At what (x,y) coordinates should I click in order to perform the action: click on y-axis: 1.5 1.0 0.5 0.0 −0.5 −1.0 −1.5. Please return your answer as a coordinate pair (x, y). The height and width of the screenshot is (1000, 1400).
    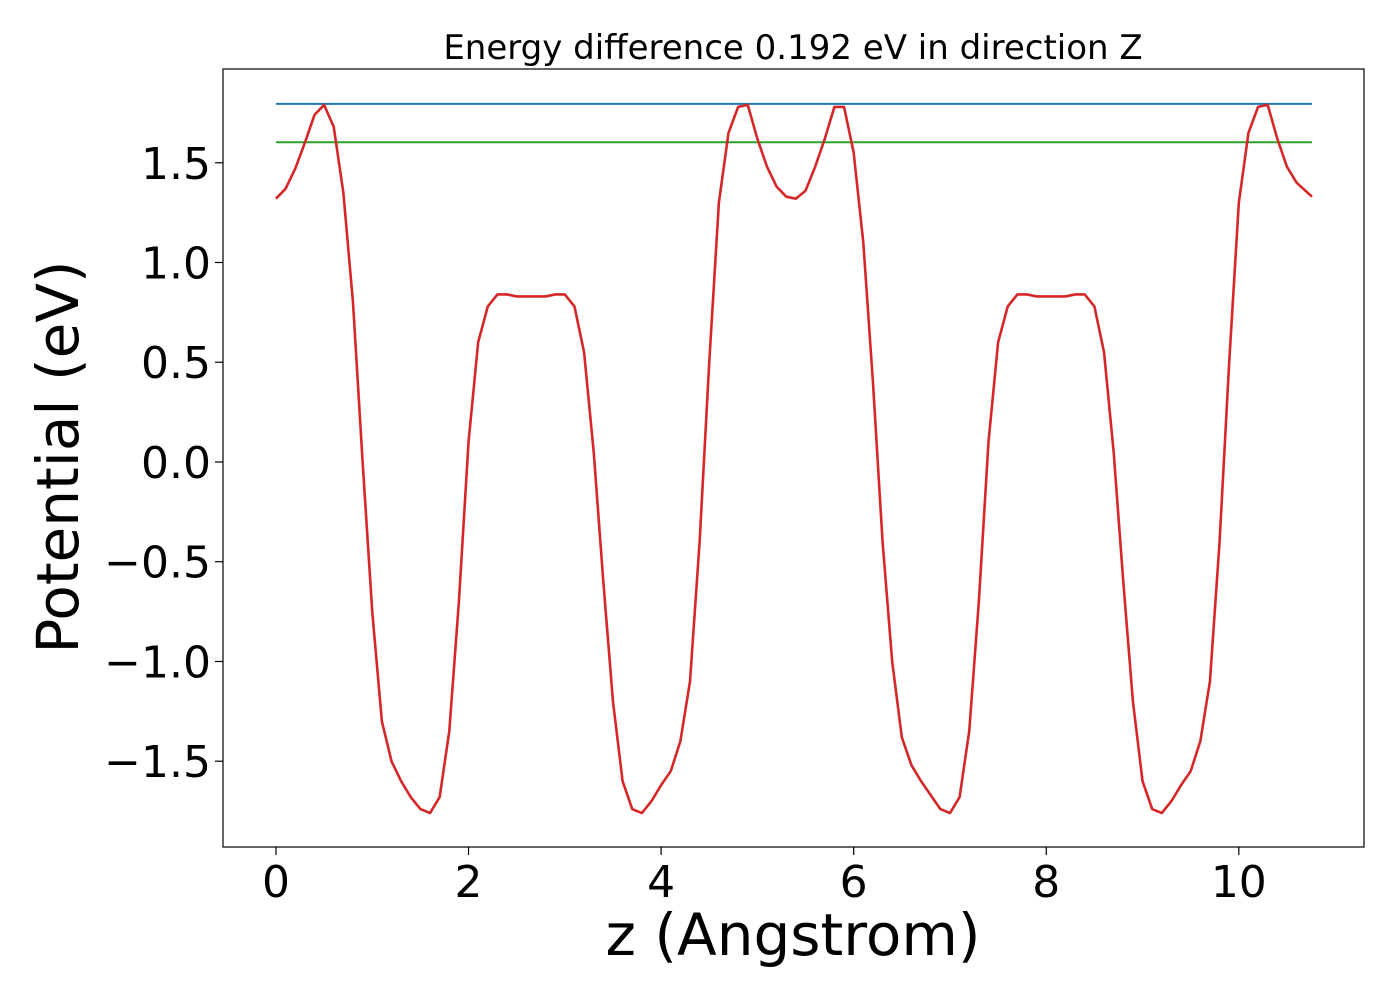
    Looking at the image, I should click on (163, 463).